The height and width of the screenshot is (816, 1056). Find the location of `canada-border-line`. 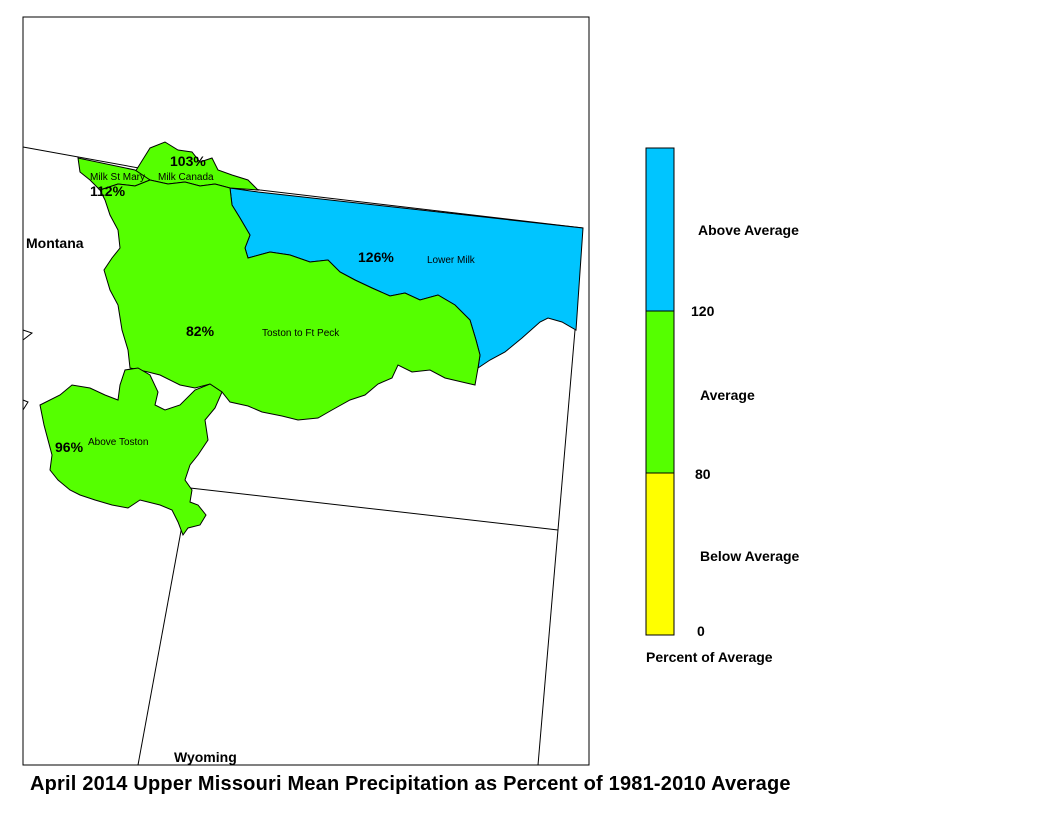

canada-border-line is located at coordinates (303, 187).